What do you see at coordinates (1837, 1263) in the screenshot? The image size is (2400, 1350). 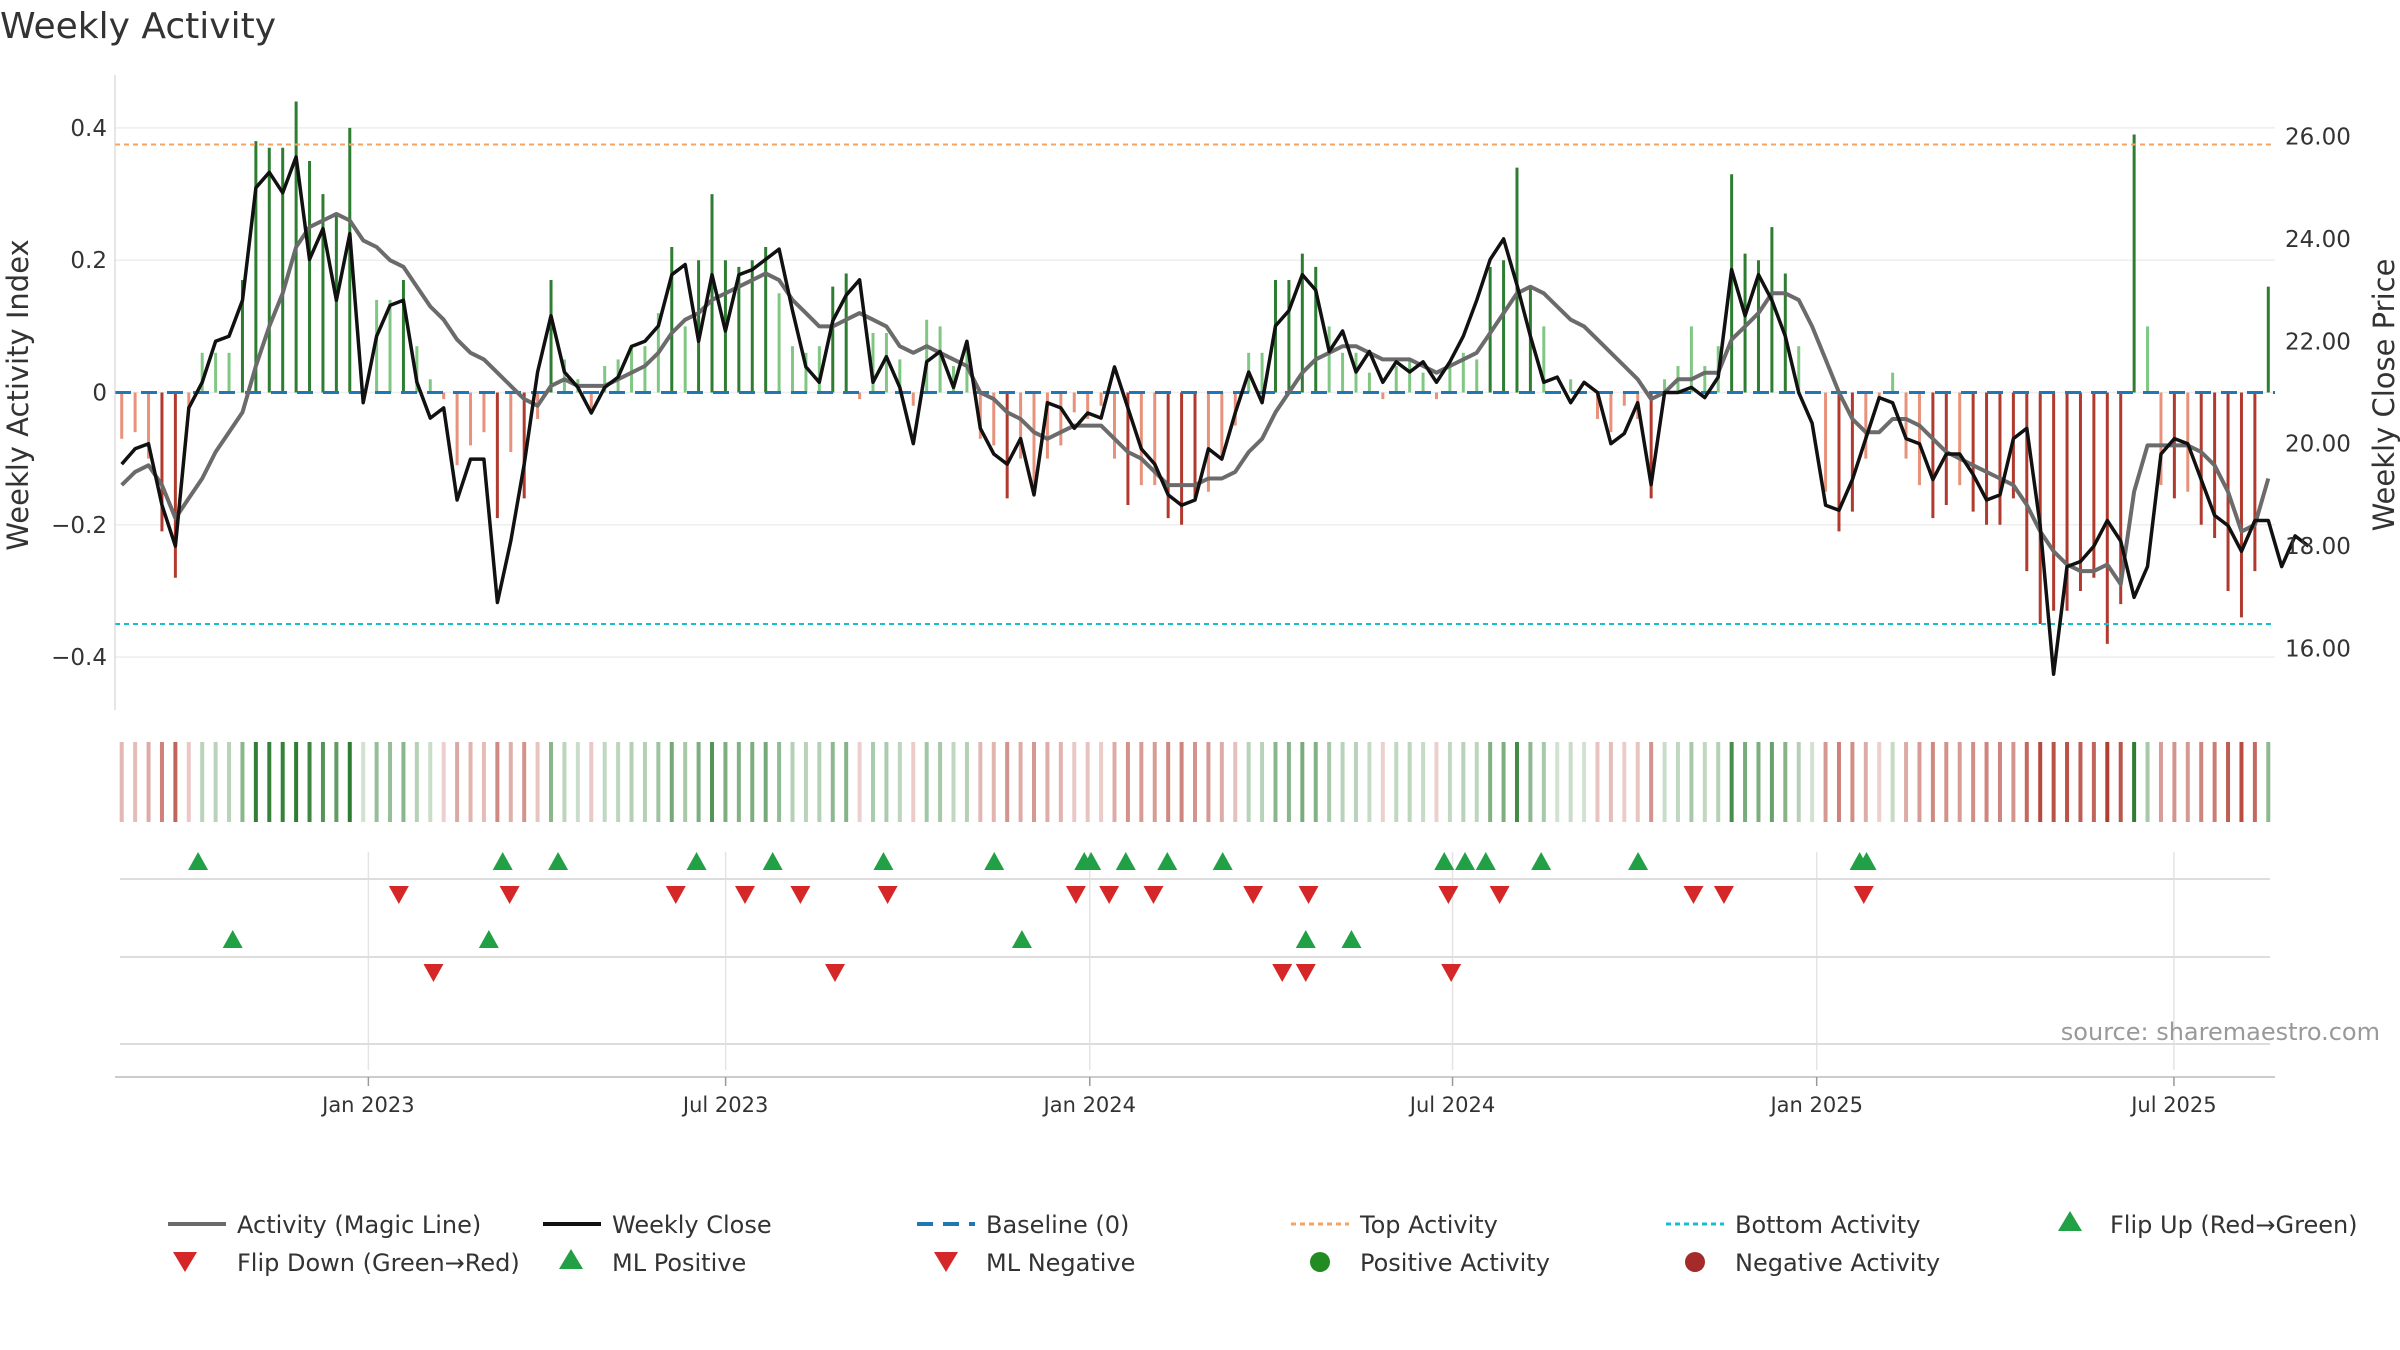 I see `legend-label-negative-activity: Negative Activity` at bounding box center [1837, 1263].